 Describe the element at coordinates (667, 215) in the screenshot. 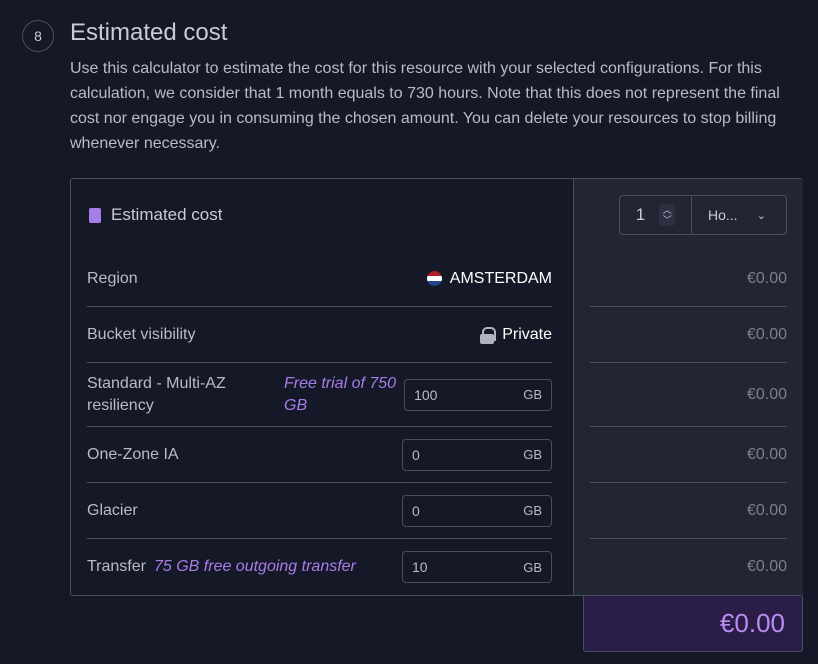

I see `stepper-arrows-icon: ︿ ﹀` at that location.